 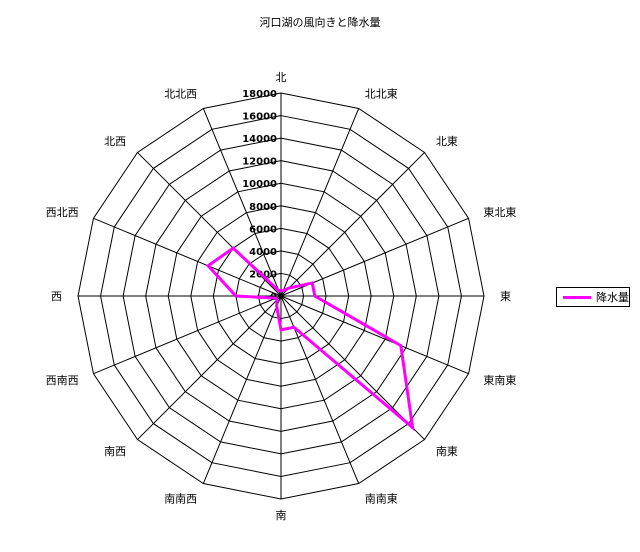 I want to click on category-label: 北東, so click(x=447, y=141).